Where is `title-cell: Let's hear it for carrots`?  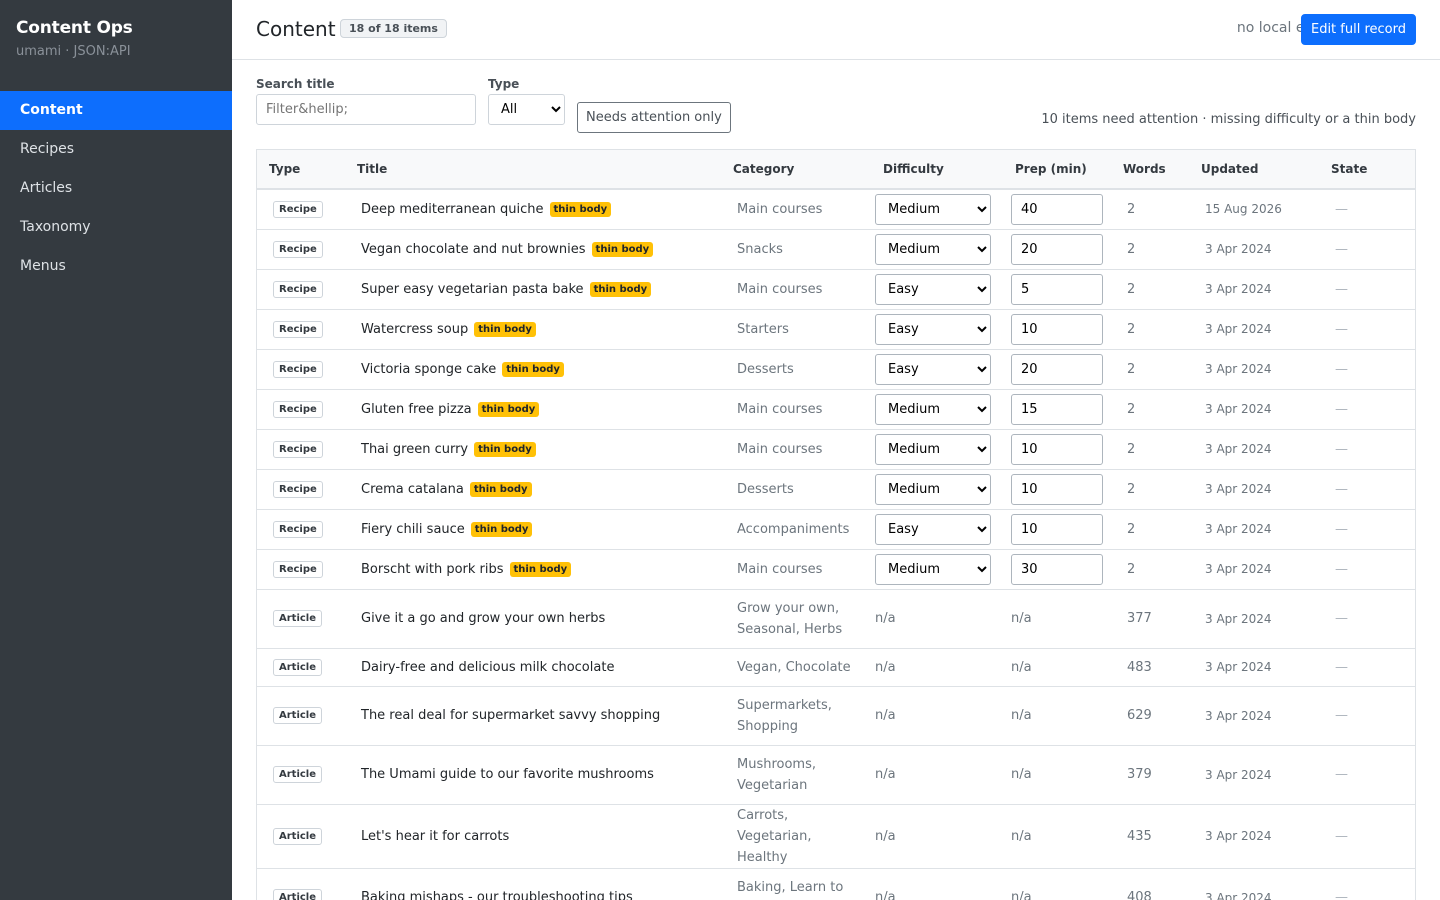
title-cell: Let's hear it for carrots is located at coordinates (533, 836).